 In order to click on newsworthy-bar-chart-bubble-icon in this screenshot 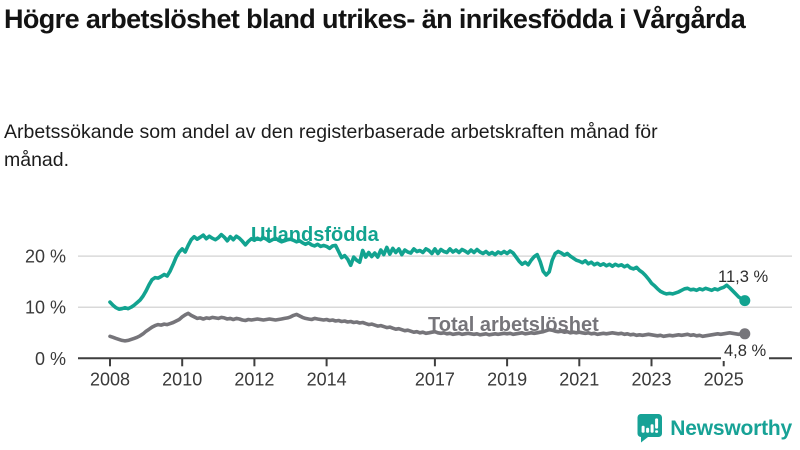, I will do `click(650, 428)`.